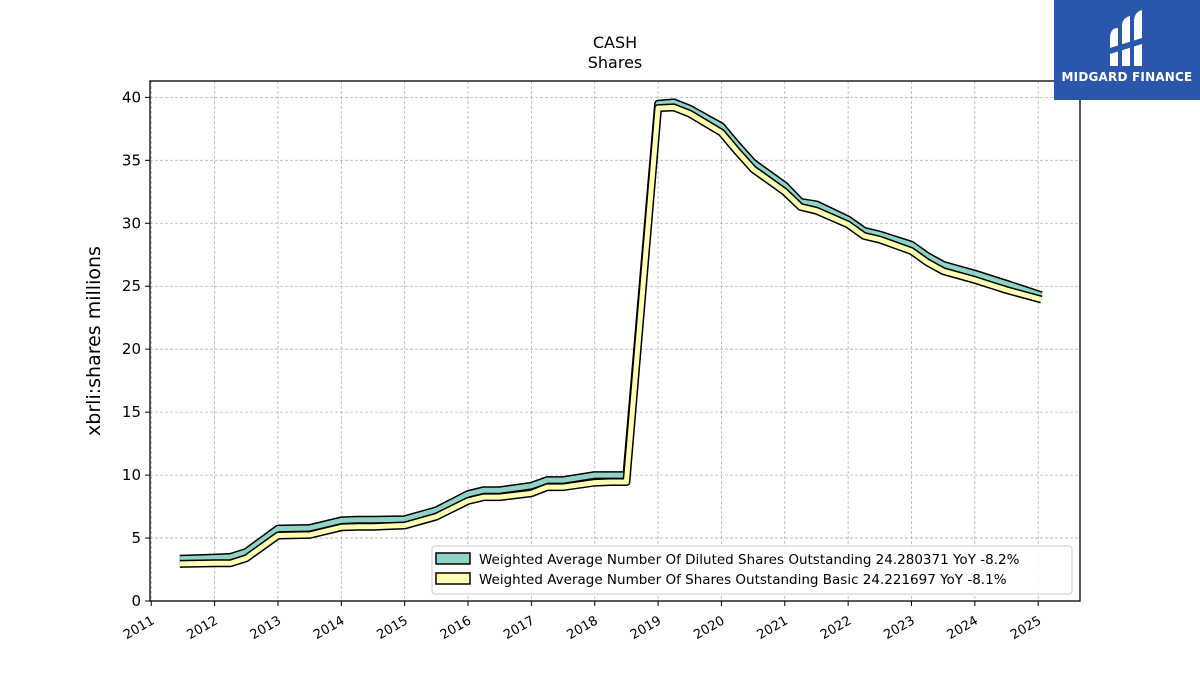 Image resolution: width=1200 pixels, height=675 pixels. I want to click on x-tick-label: 2012, so click(202, 628).